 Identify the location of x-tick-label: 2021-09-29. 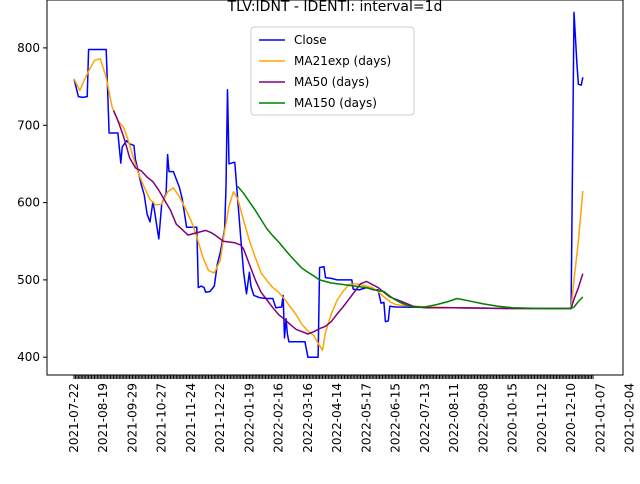
(133, 418).